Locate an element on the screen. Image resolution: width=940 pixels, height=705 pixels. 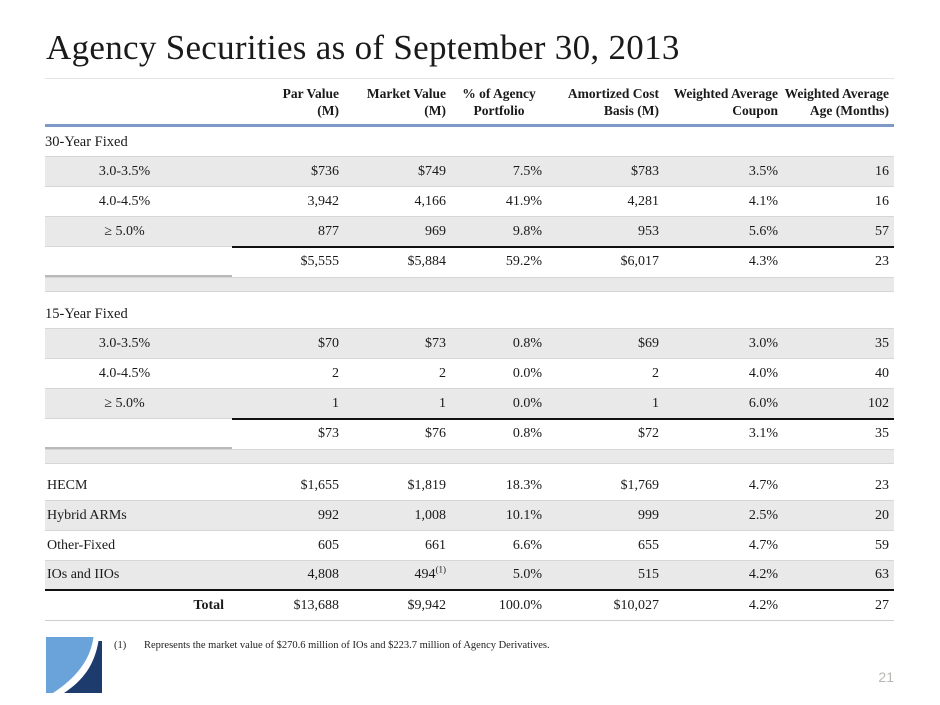
table-cell: 992 is located at coordinates (328, 515).